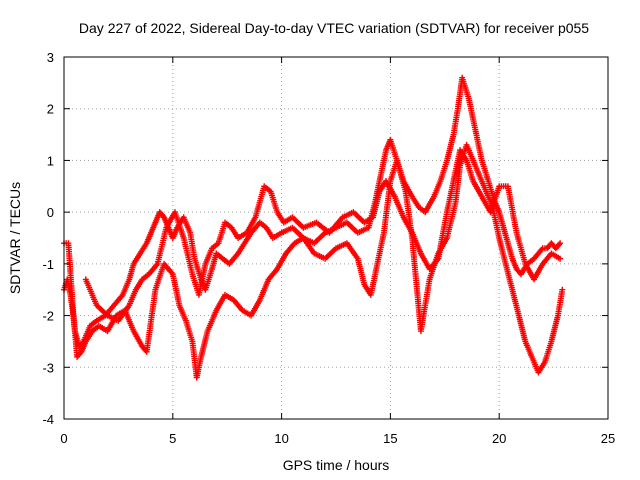  I want to click on x-tick-label: 15, so click(390, 438).